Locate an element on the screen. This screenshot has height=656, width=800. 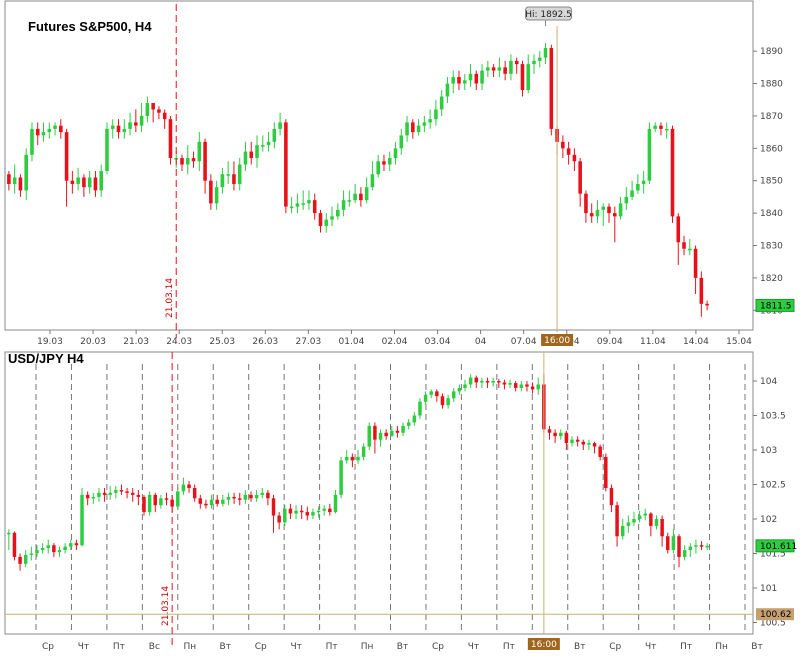
last-price-label: 101.611 is located at coordinates (778, 547).